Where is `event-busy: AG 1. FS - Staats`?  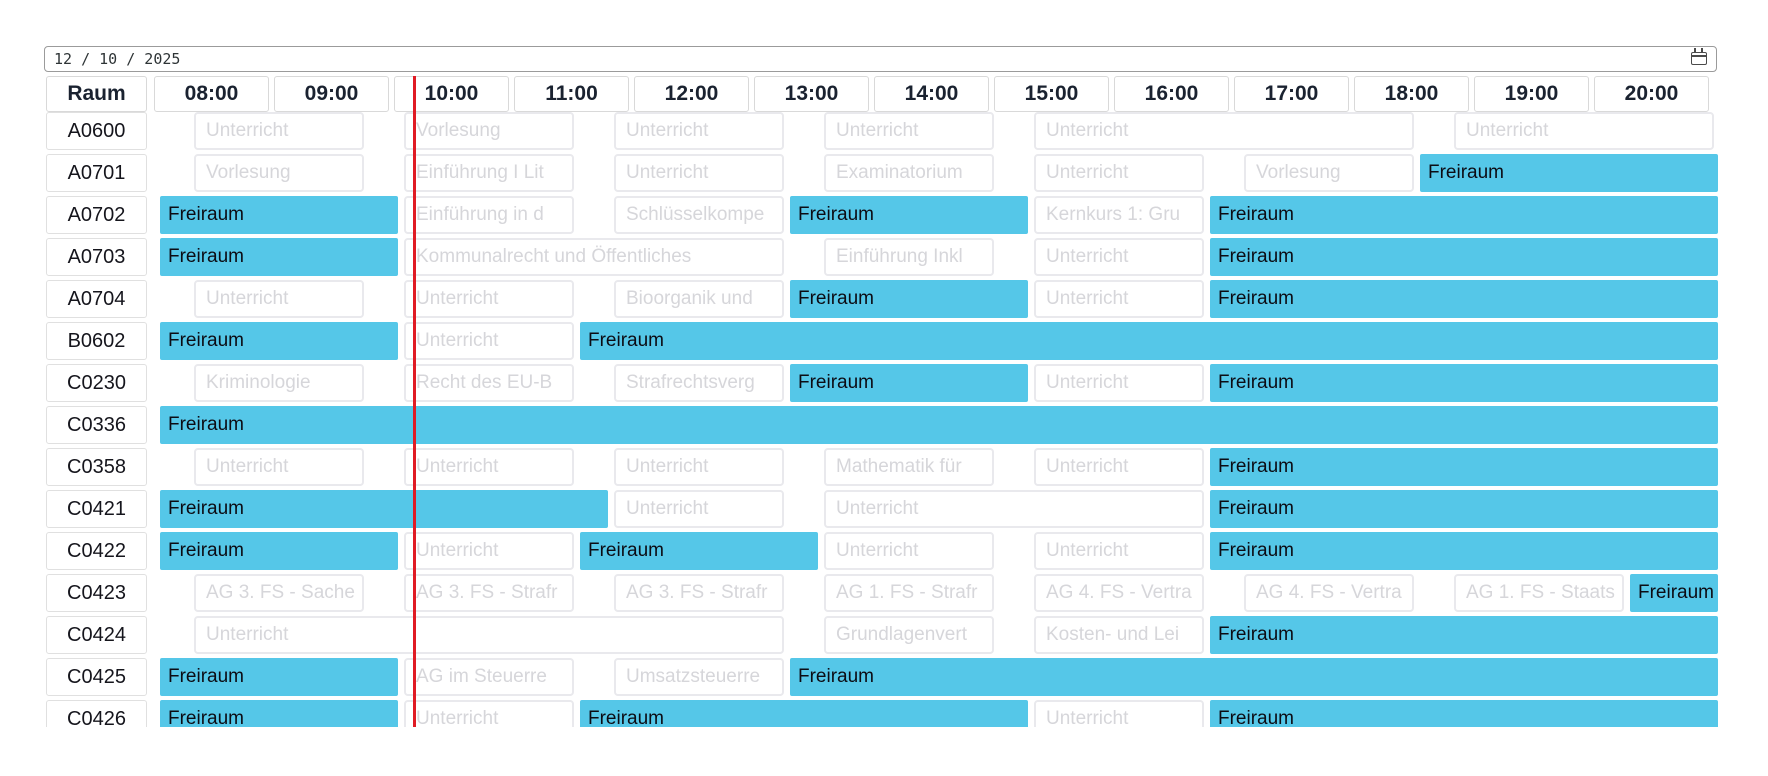
event-busy: AG 1. FS - Staats is located at coordinates (1539, 593).